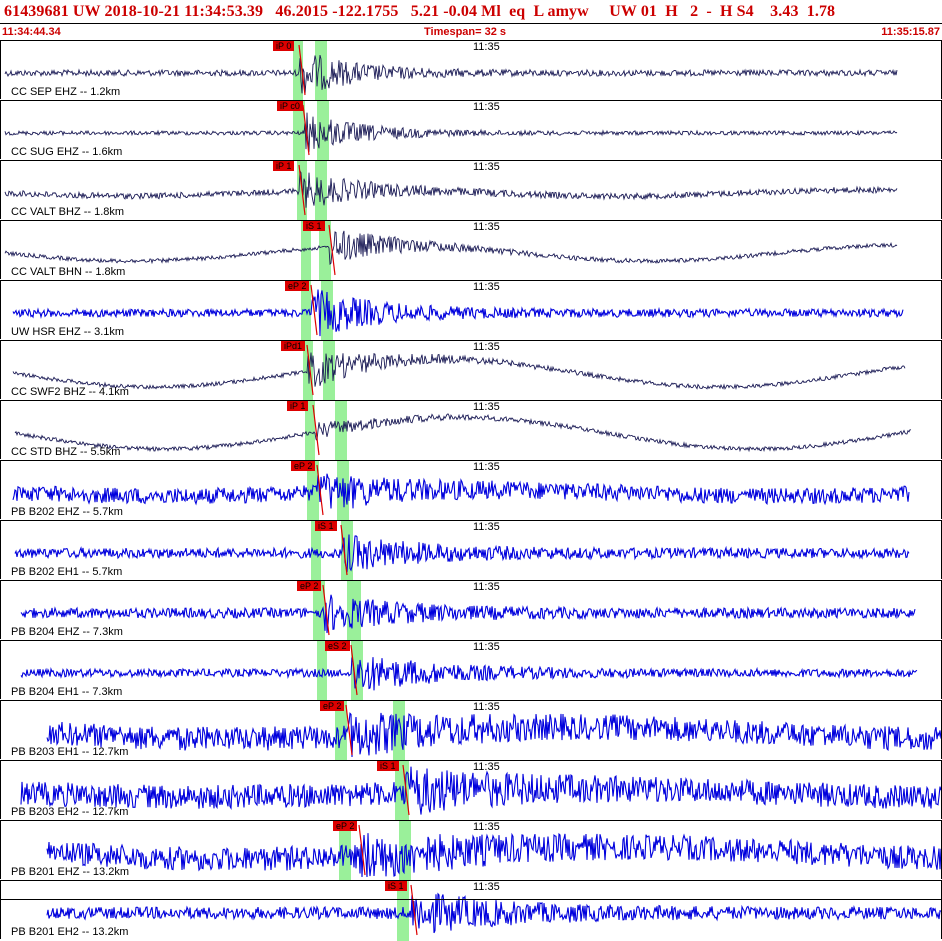  I want to click on phase-pick-marker: iPd1, so click(293, 346).